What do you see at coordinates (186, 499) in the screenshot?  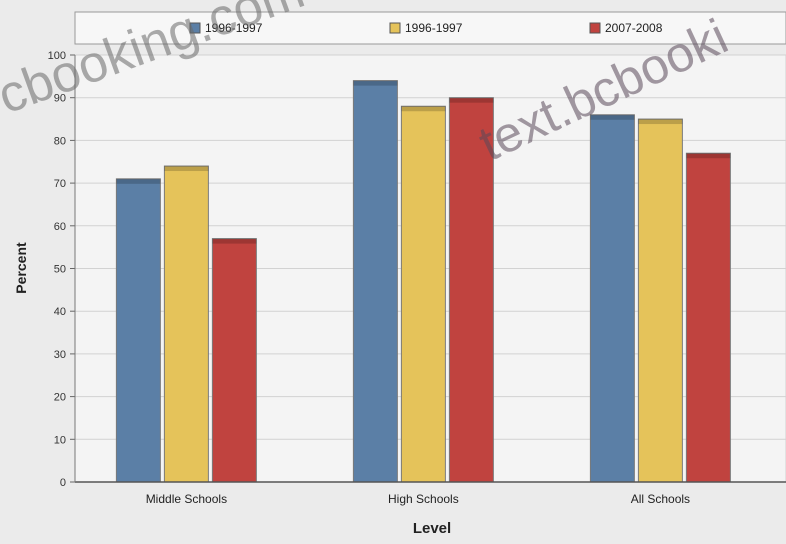 I see `x-tick-label: Middle Schools` at bounding box center [186, 499].